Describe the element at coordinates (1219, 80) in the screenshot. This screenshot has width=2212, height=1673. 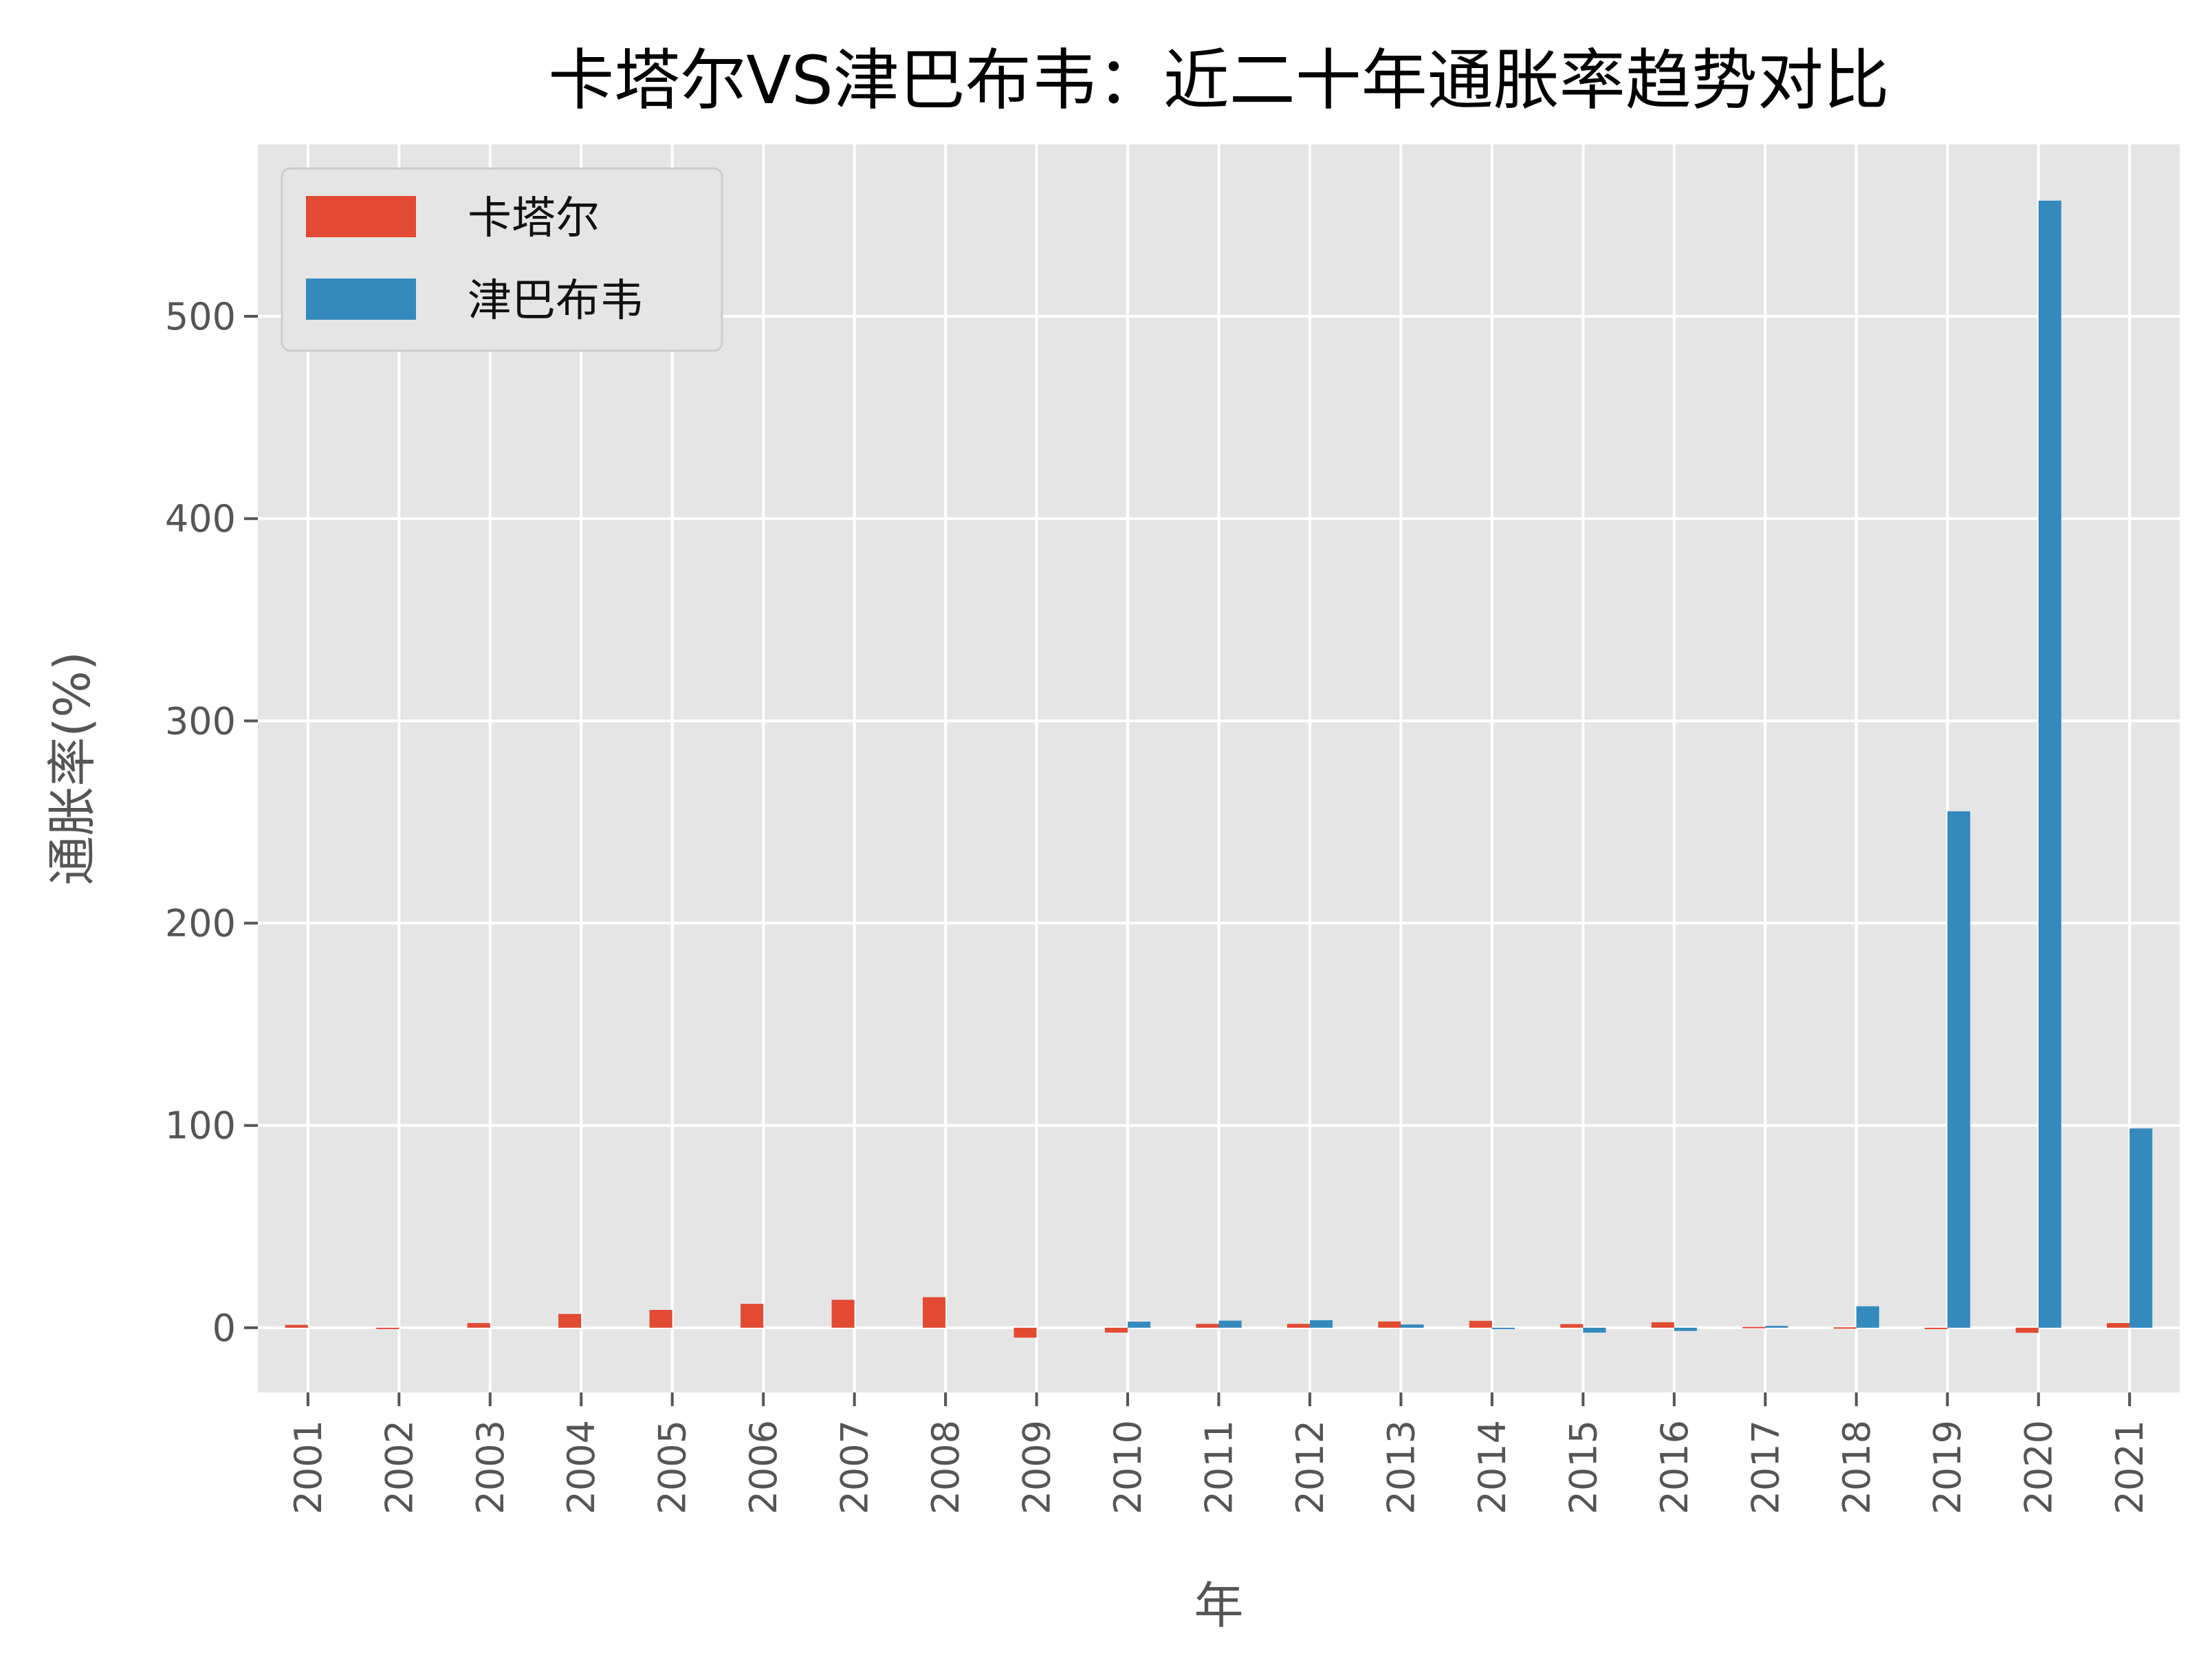
I see `chart-title: 卡塔尔VS津巴布韦：近二十年通胀率趋势对比` at that location.